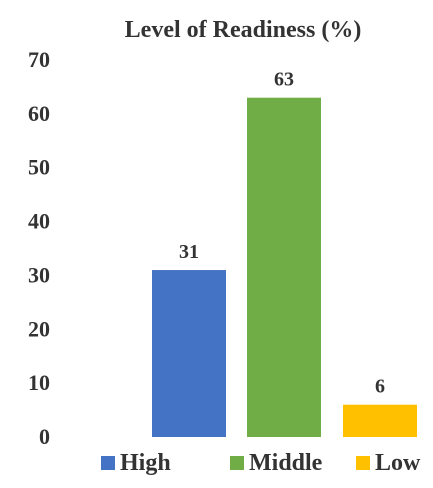  What do you see at coordinates (243, 30) in the screenshot?
I see `chart-title: Level of Readiness (%)` at bounding box center [243, 30].